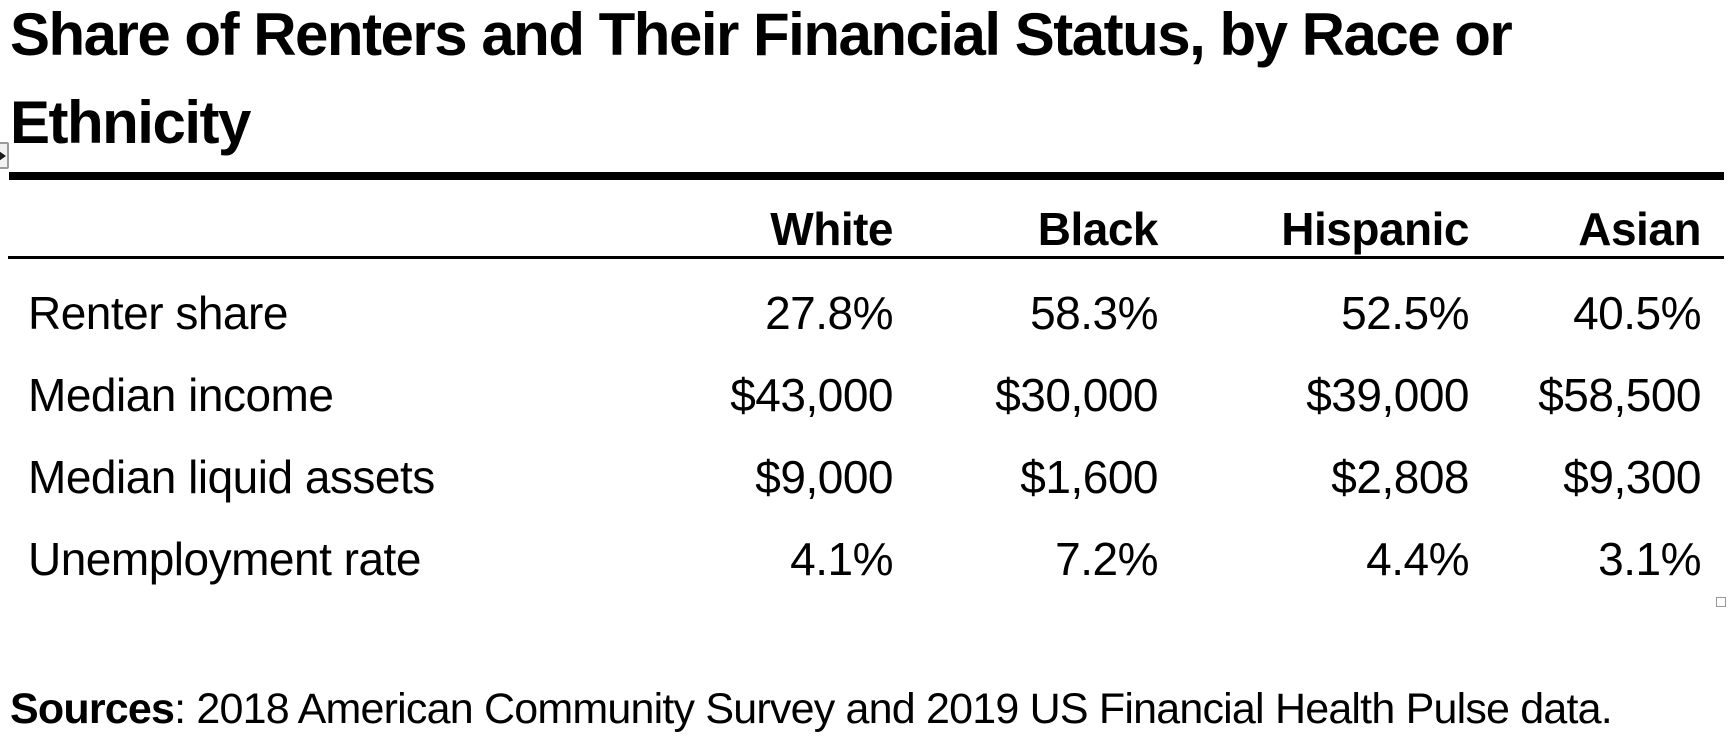 The height and width of the screenshot is (746, 1734). Describe the element at coordinates (92, 709) in the screenshot. I see `source-note-label: Sources` at that location.